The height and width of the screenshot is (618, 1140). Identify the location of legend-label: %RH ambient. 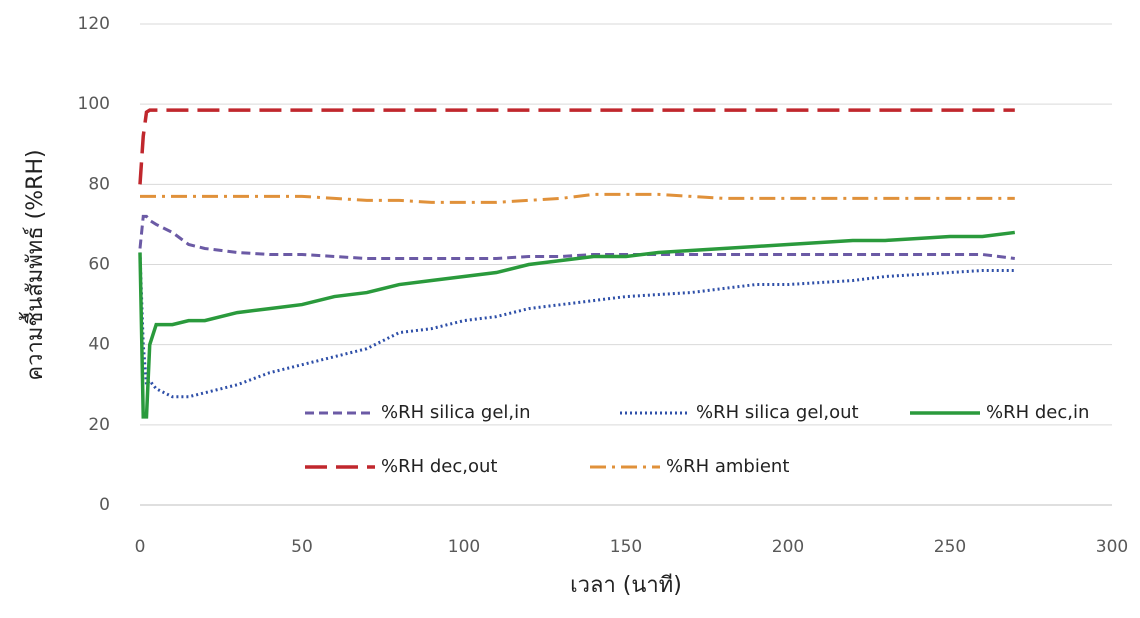
(727, 466).